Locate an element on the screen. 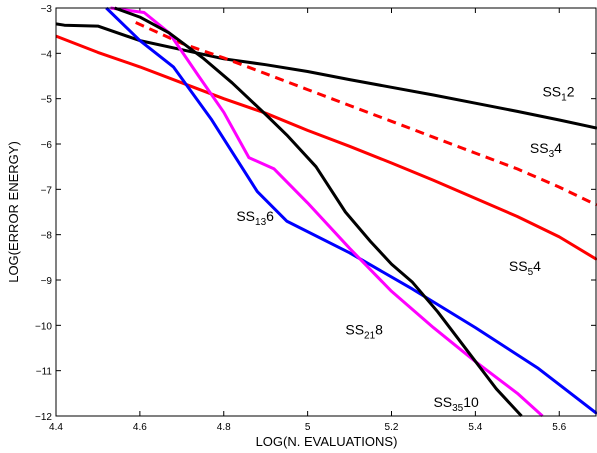 The height and width of the screenshot is (453, 597). series-label-2: SS34 is located at coordinates (546, 150).